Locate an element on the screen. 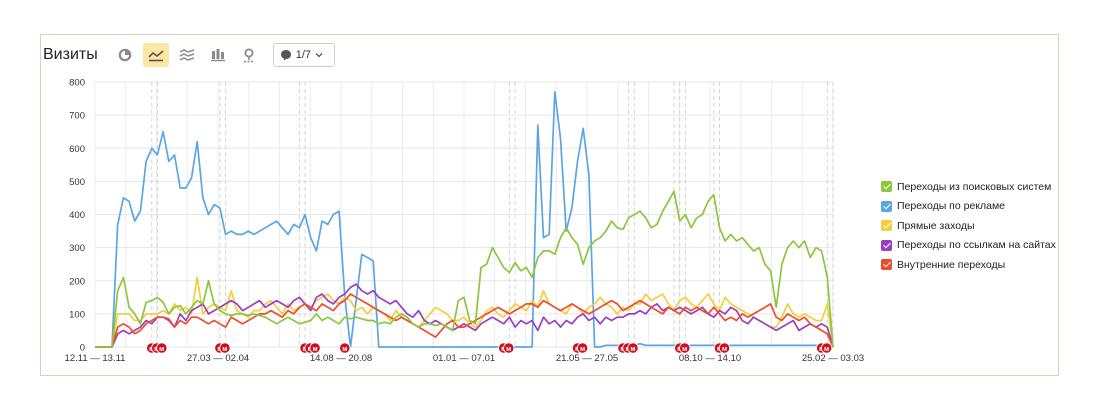 The image size is (1100, 414). legend-item: Внутренние переходы is located at coordinates (968, 265).